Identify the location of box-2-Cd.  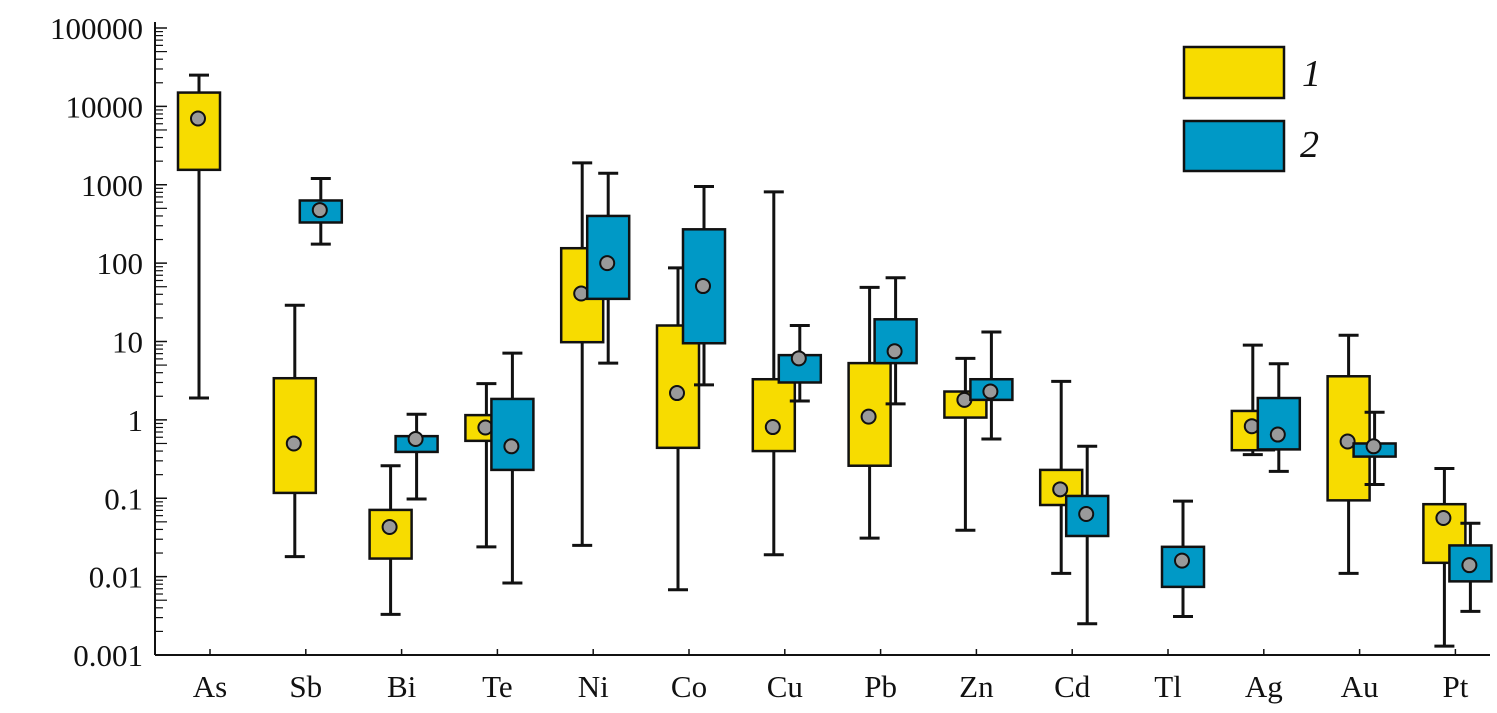
(1087, 535).